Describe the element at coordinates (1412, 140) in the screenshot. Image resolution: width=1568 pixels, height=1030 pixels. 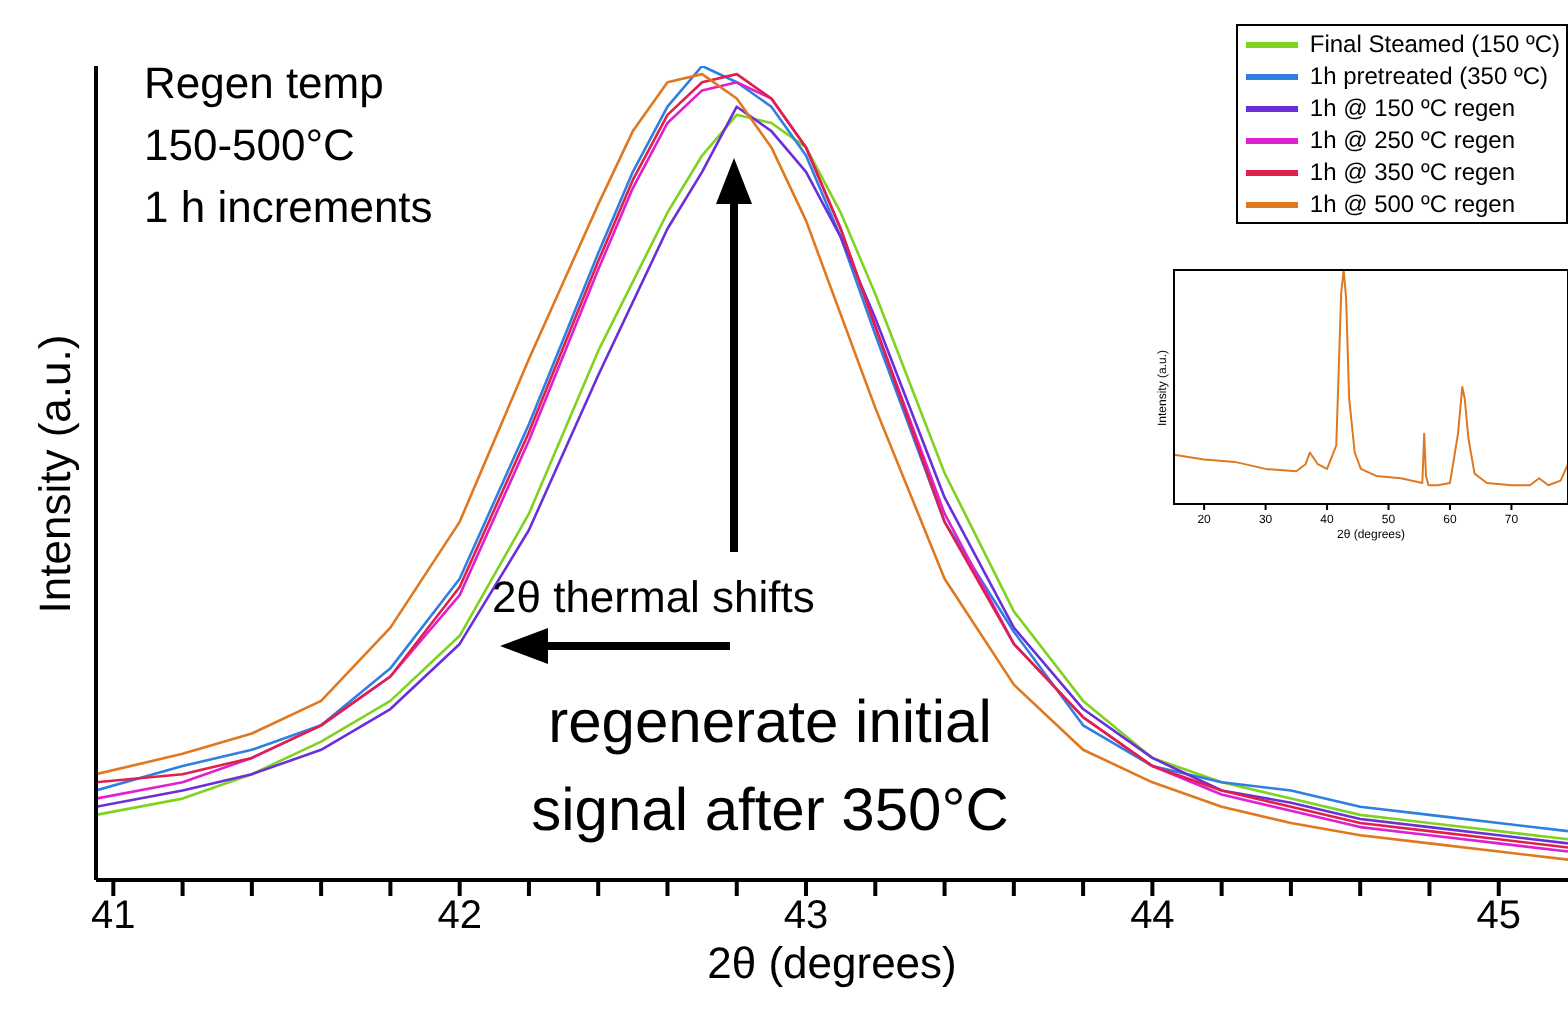
I see `legend-label: 1h @ 250 ºC regen` at that location.